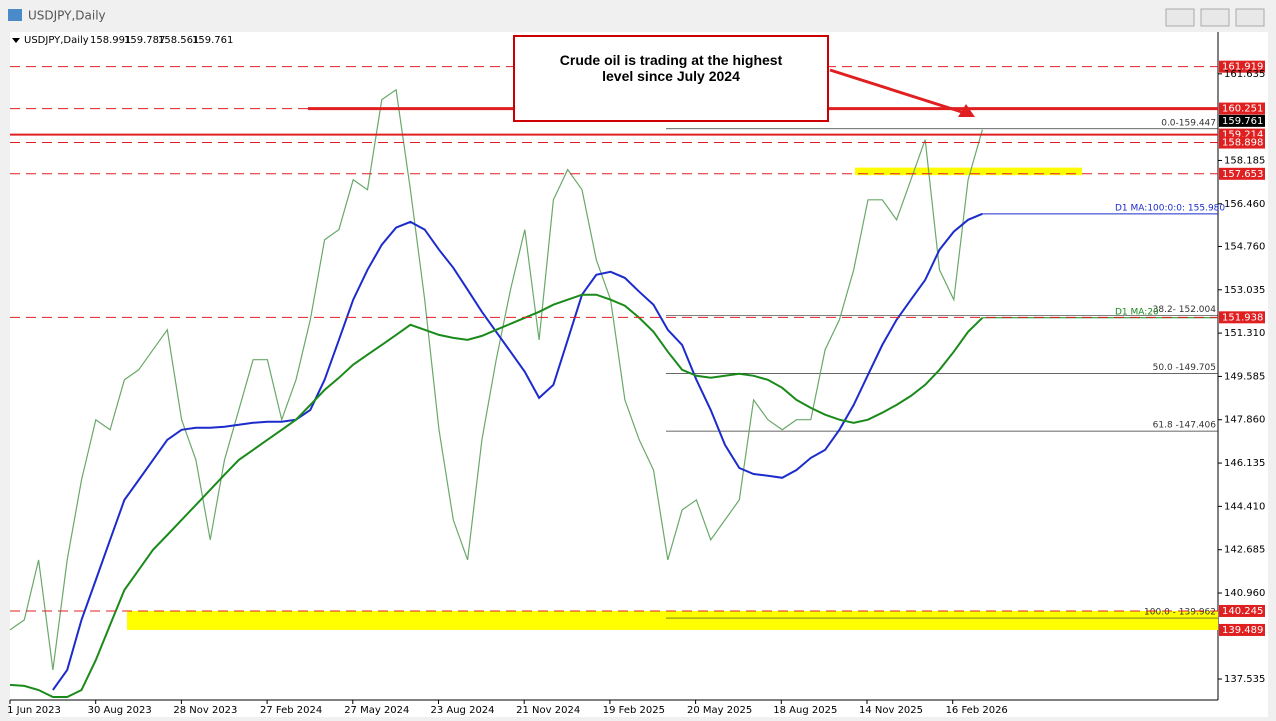 This screenshot has height=721, width=1276. I want to click on window-title: USDJPY,Daily, so click(67, 16).